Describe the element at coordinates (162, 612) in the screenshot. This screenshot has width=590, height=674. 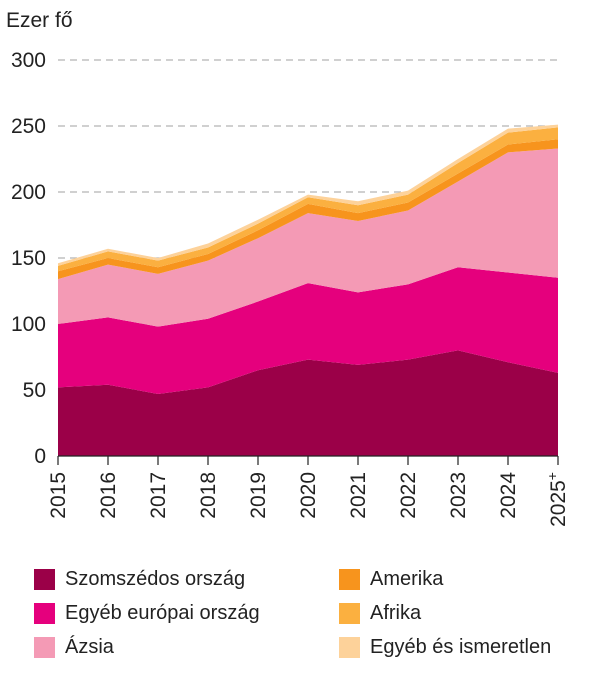
I see `legend-label: Egyéb európai ország` at that location.